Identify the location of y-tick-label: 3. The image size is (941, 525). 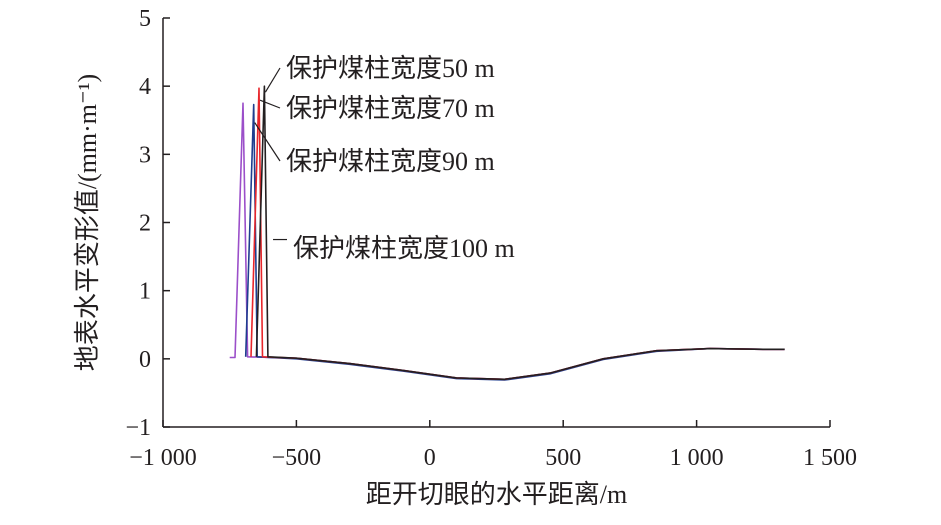
(145, 155).